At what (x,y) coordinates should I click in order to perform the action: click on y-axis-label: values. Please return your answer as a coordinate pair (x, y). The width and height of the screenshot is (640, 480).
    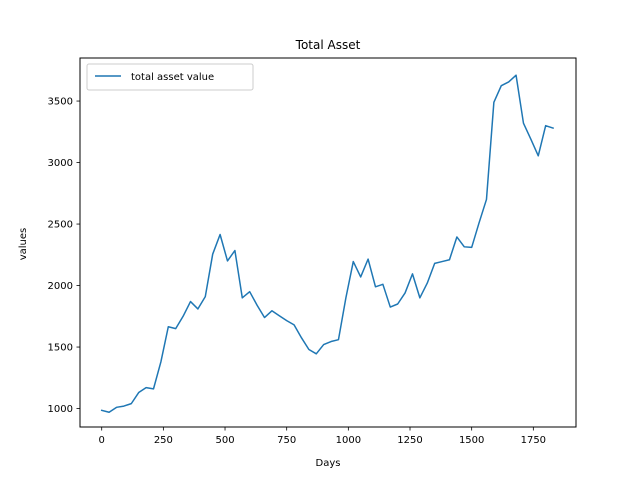
    Looking at the image, I should click on (23, 244).